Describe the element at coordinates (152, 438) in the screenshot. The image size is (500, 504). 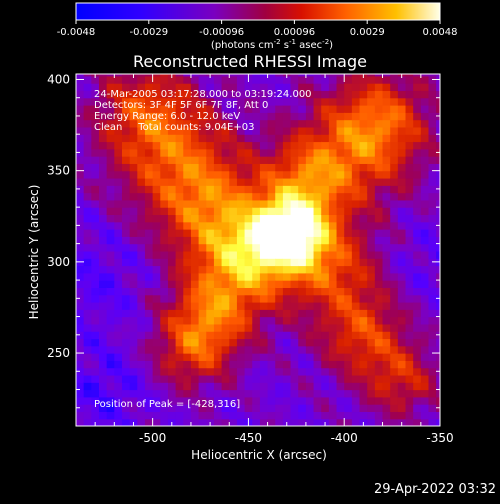
I see `x-tick-label: -500` at that location.